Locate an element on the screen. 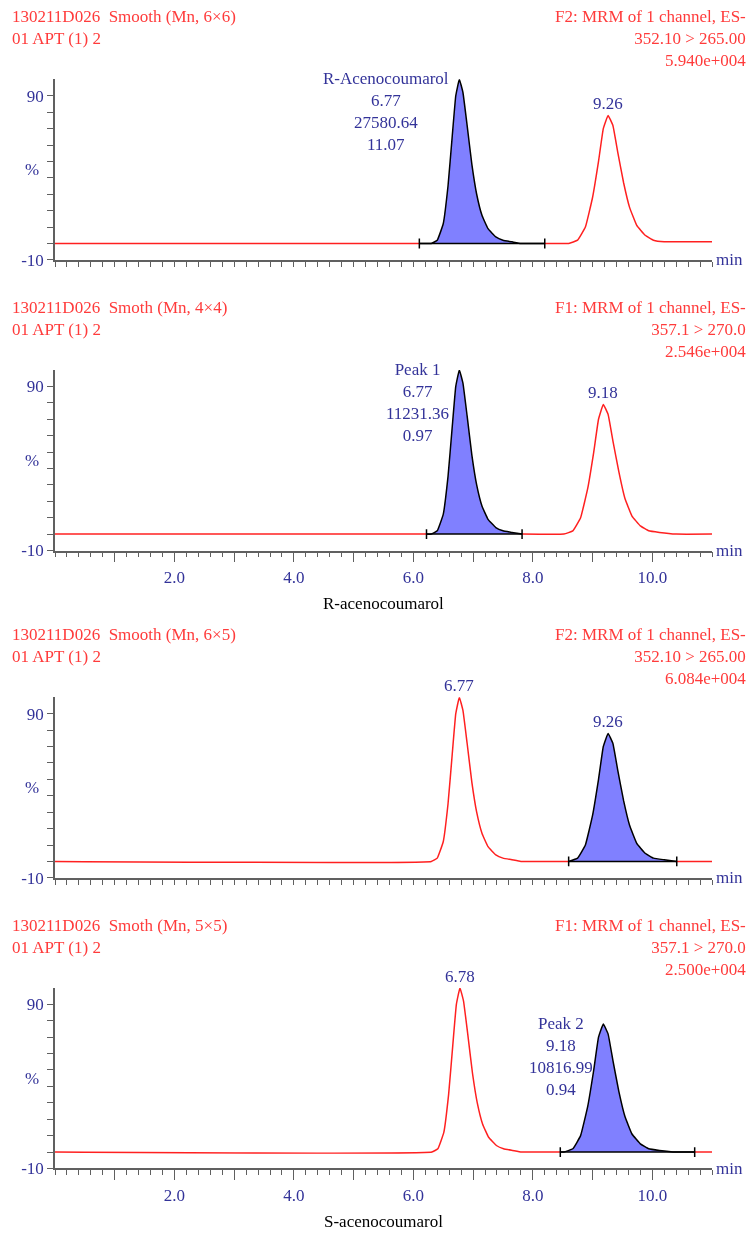 Image resolution: width=752 pixels, height=1235 pixels. annotation: 6.77 is located at coordinates (459, 685).